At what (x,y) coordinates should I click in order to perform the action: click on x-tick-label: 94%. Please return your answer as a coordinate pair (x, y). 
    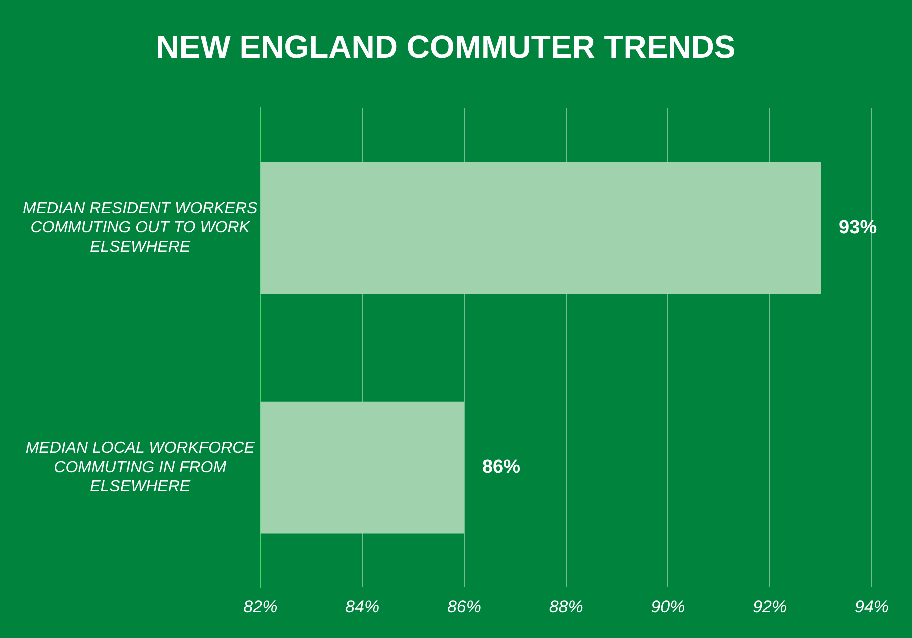
    Looking at the image, I should click on (872, 607).